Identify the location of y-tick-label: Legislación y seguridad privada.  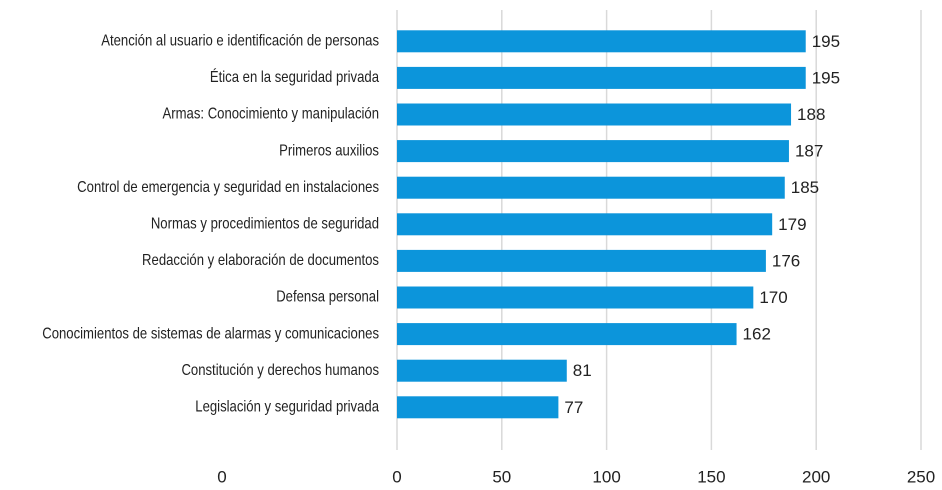
(287, 406).